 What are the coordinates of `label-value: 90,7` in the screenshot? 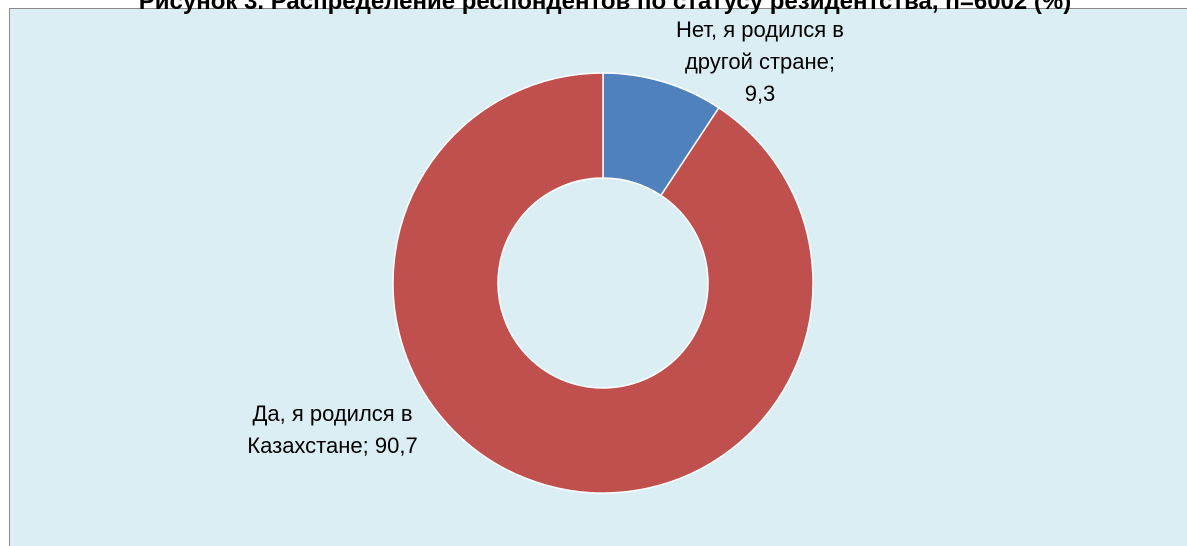 It's located at (396, 445).